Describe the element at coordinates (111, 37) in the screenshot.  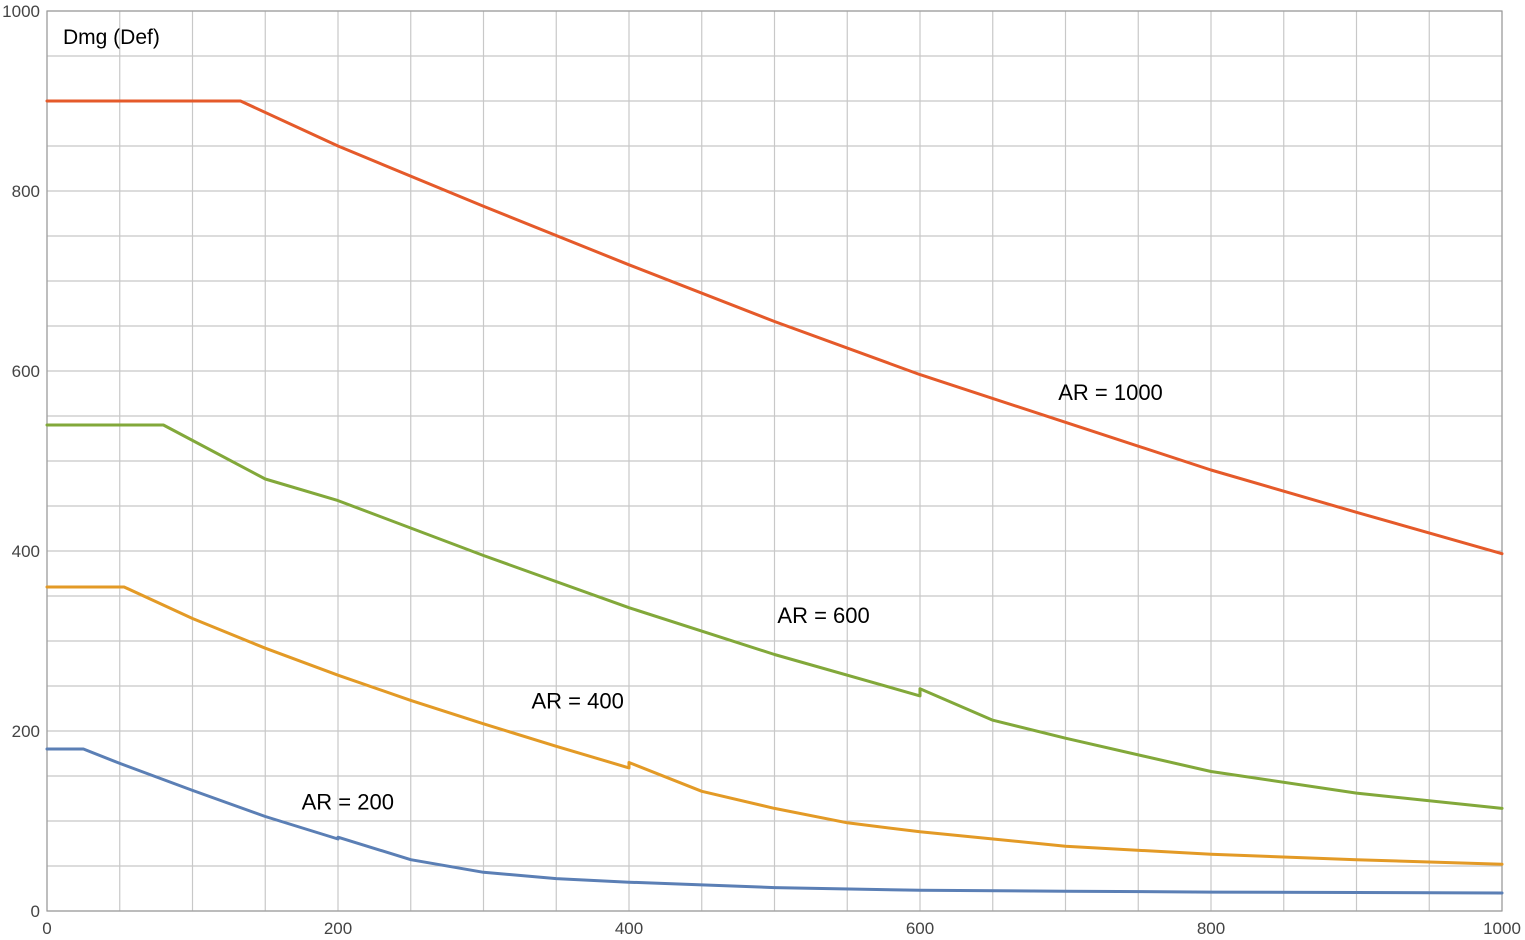
I see `y-axis-label: Dmg (Def)` at that location.